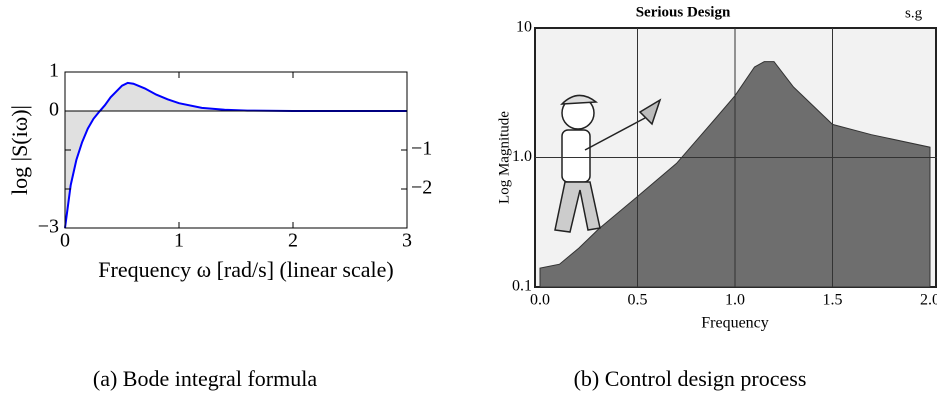 Image resolution: width=937 pixels, height=408 pixels. What do you see at coordinates (54, 110) in the screenshot?
I see `y-tick-label: 0` at bounding box center [54, 110].